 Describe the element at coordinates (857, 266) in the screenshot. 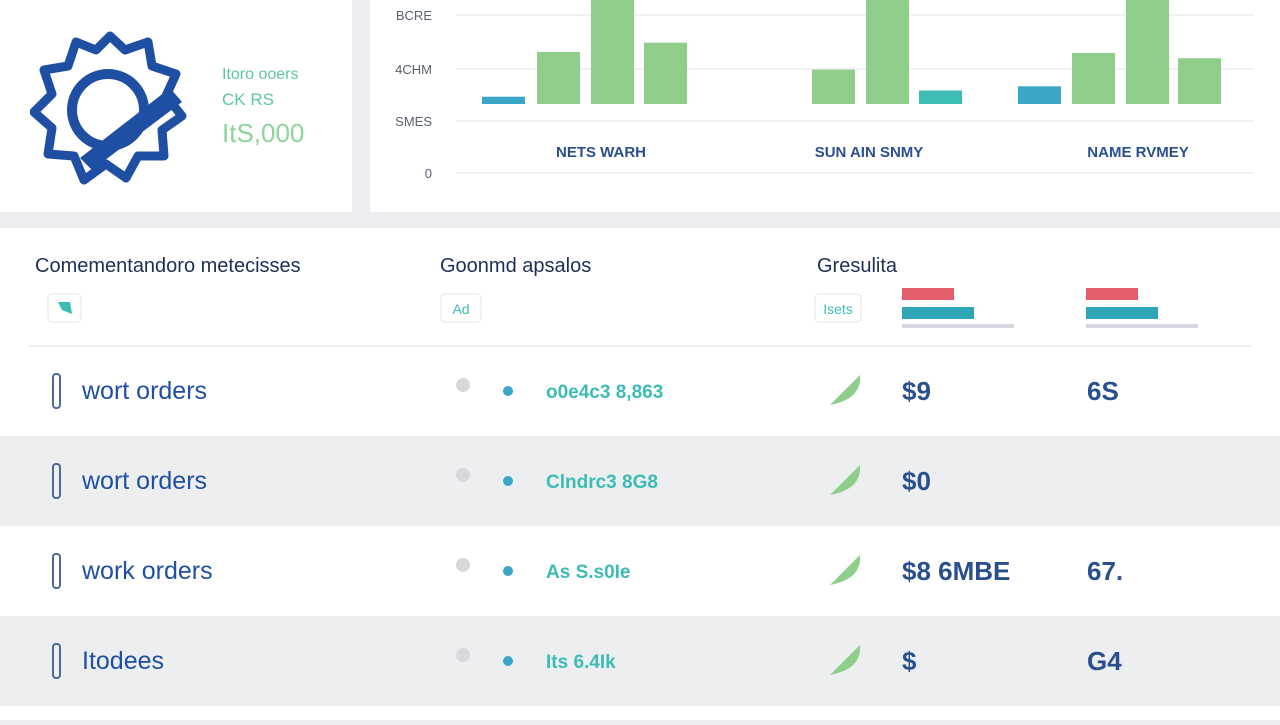

I see `column-header: Gresulita` at that location.